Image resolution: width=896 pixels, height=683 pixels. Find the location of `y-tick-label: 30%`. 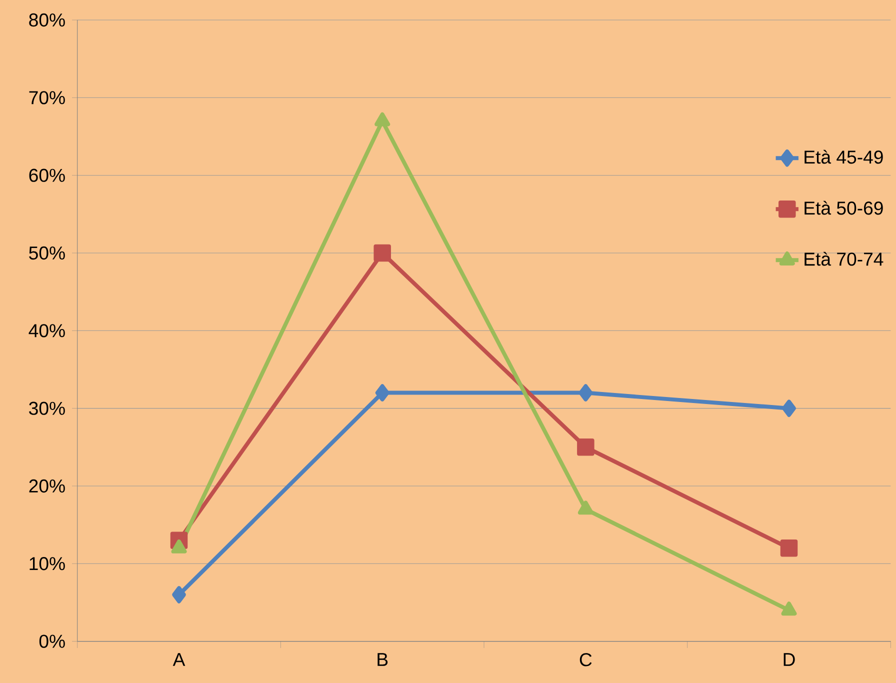

y-tick-label: 30% is located at coordinates (47, 409).